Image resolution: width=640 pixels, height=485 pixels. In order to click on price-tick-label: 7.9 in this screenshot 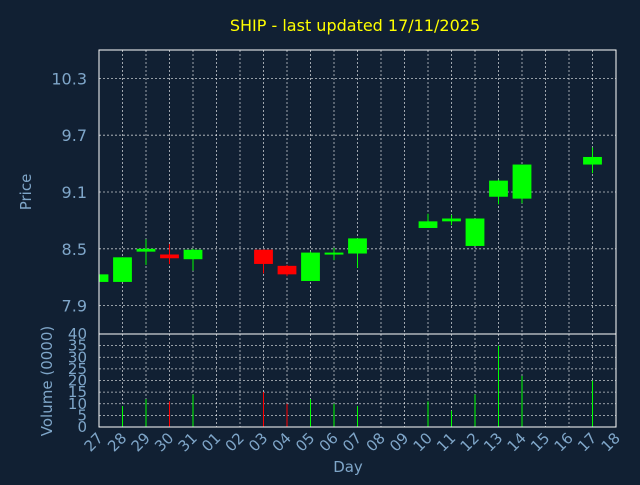, I will do `click(74, 306)`.